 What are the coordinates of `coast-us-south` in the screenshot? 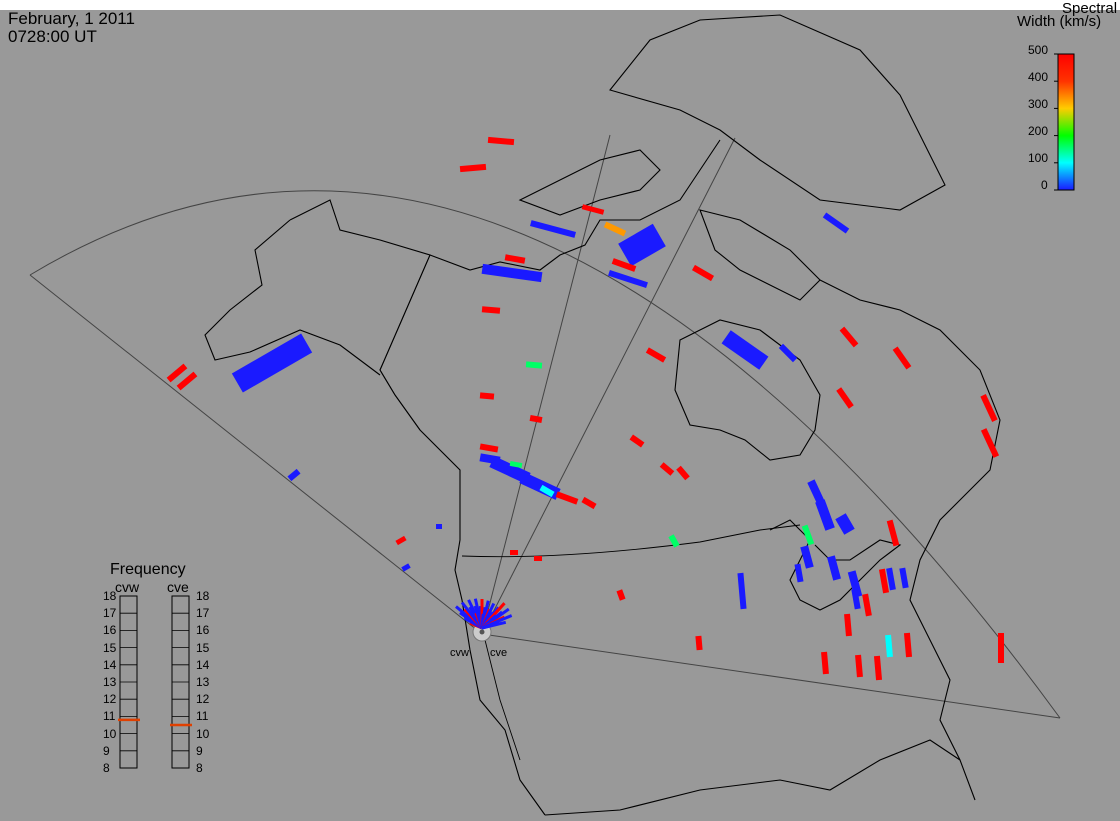 It's located at (752, 777).